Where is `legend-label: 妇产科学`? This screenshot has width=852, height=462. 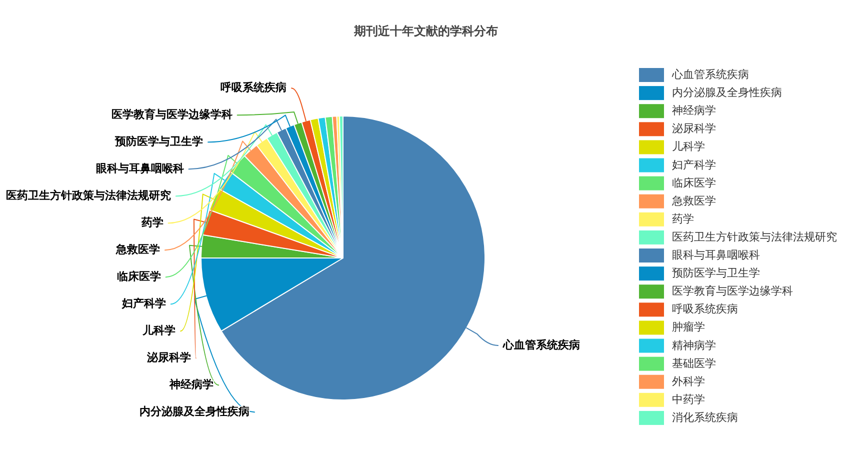
legend-label: 妇产科学 is located at coordinates (694, 165).